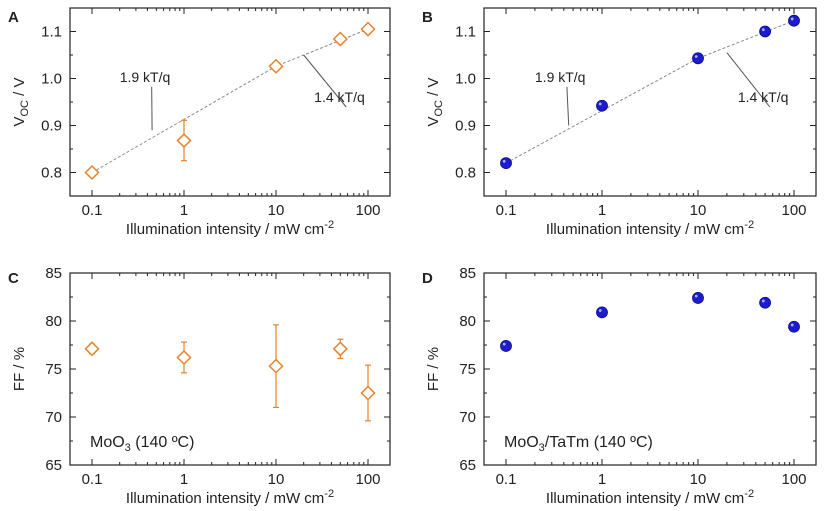 The height and width of the screenshot is (511, 829). Describe the element at coordinates (13, 278) in the screenshot. I see `panel-label: C` at that location.